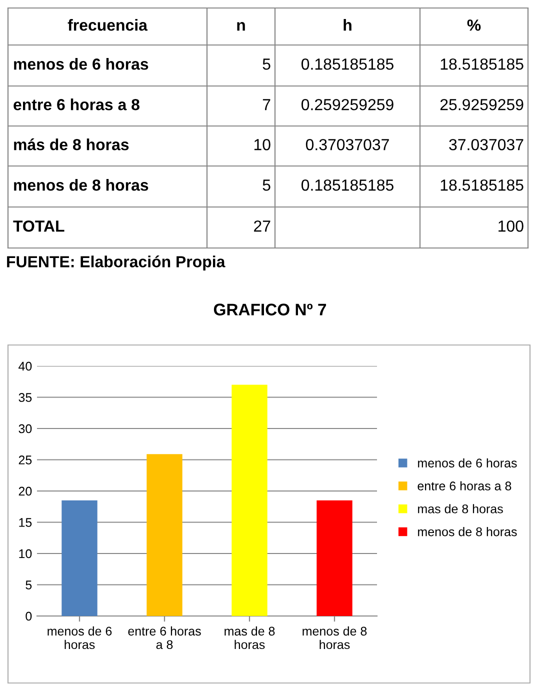 This screenshot has height=689, width=540. What do you see at coordinates (482, 104) in the screenshot?
I see `text: 25.9259259` at bounding box center [482, 104].